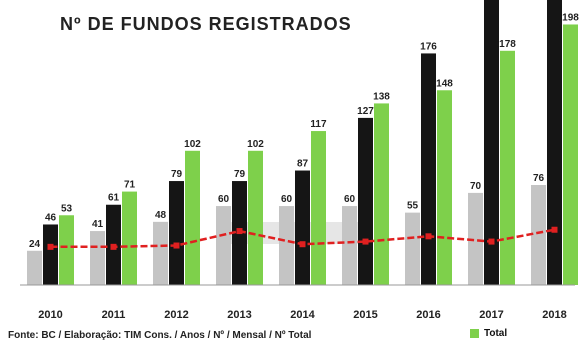 This screenshot has height=349, width=582. What do you see at coordinates (303, 164) in the screenshot?
I see `data-label: 87` at bounding box center [303, 164].